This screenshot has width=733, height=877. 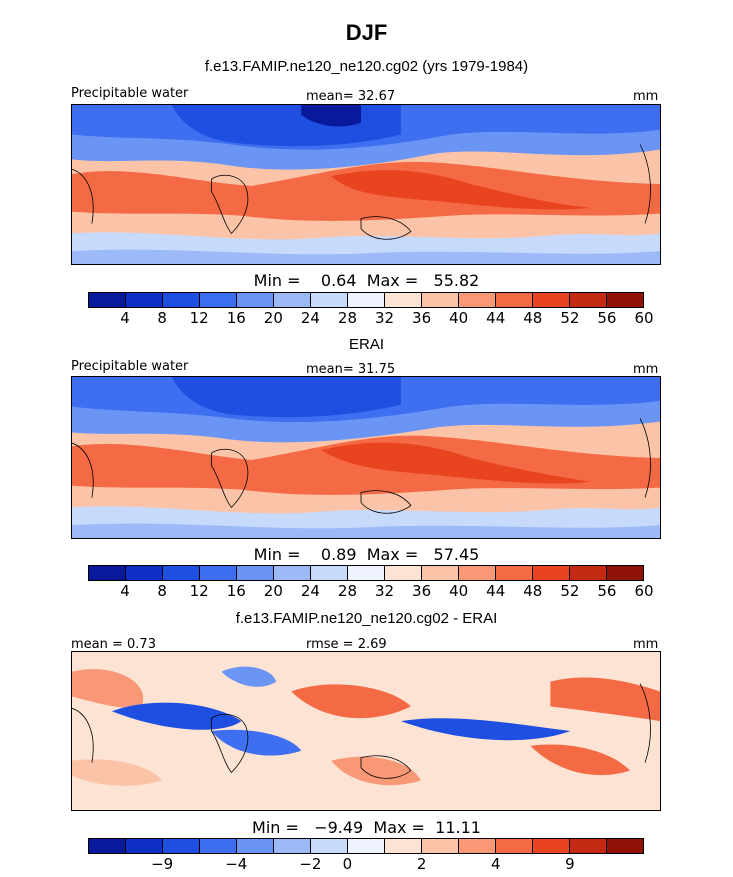 I want to click on colorbar-tick-label: 36, so click(x=422, y=318).